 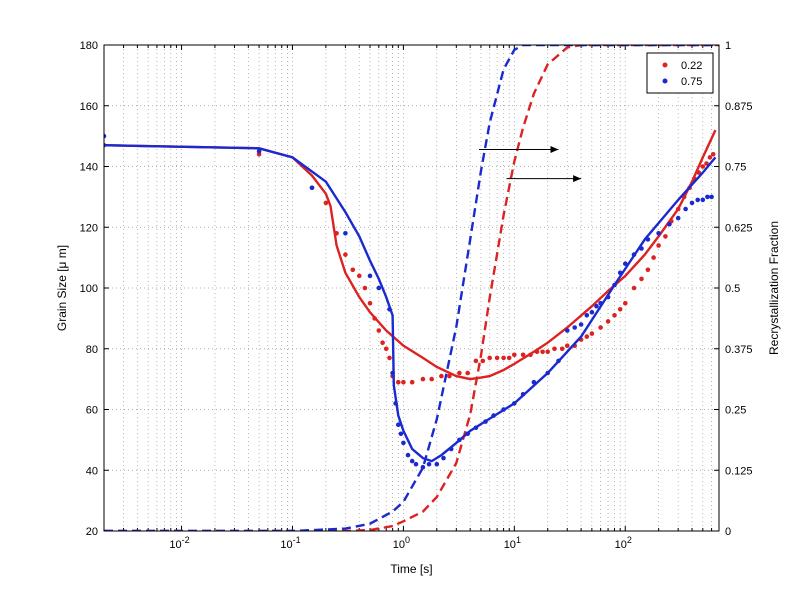 What do you see at coordinates (62, 288) in the screenshot?
I see `y-axis-left-label: Grain Size [μ m]` at bounding box center [62, 288].